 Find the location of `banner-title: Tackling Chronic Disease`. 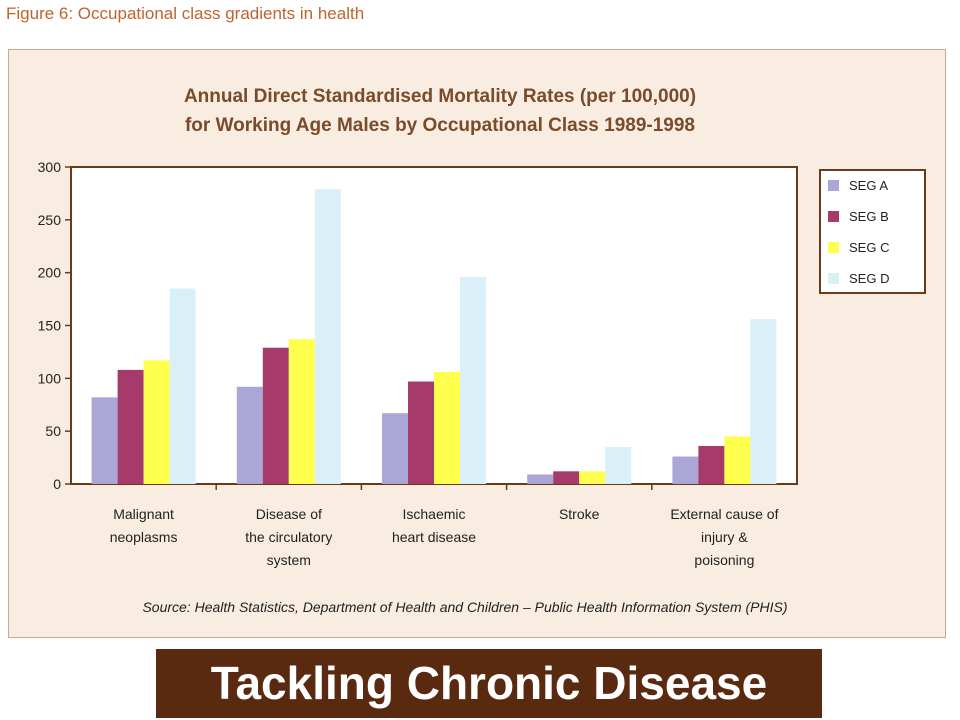

banner-title: Tackling Chronic Disease is located at coordinates (489, 683).